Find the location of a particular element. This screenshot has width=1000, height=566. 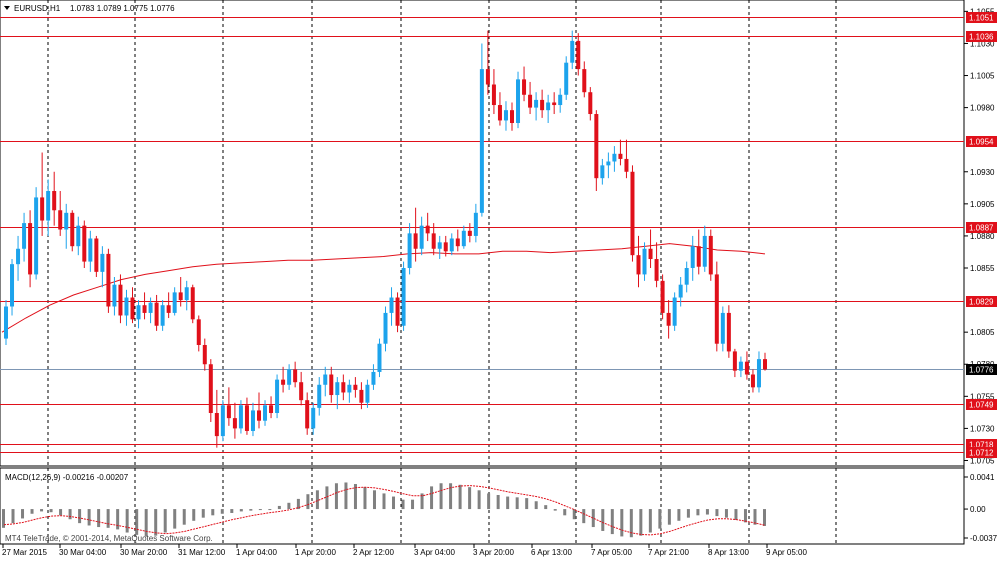

macd-tick-label: -0.0037 is located at coordinates (984, 538).